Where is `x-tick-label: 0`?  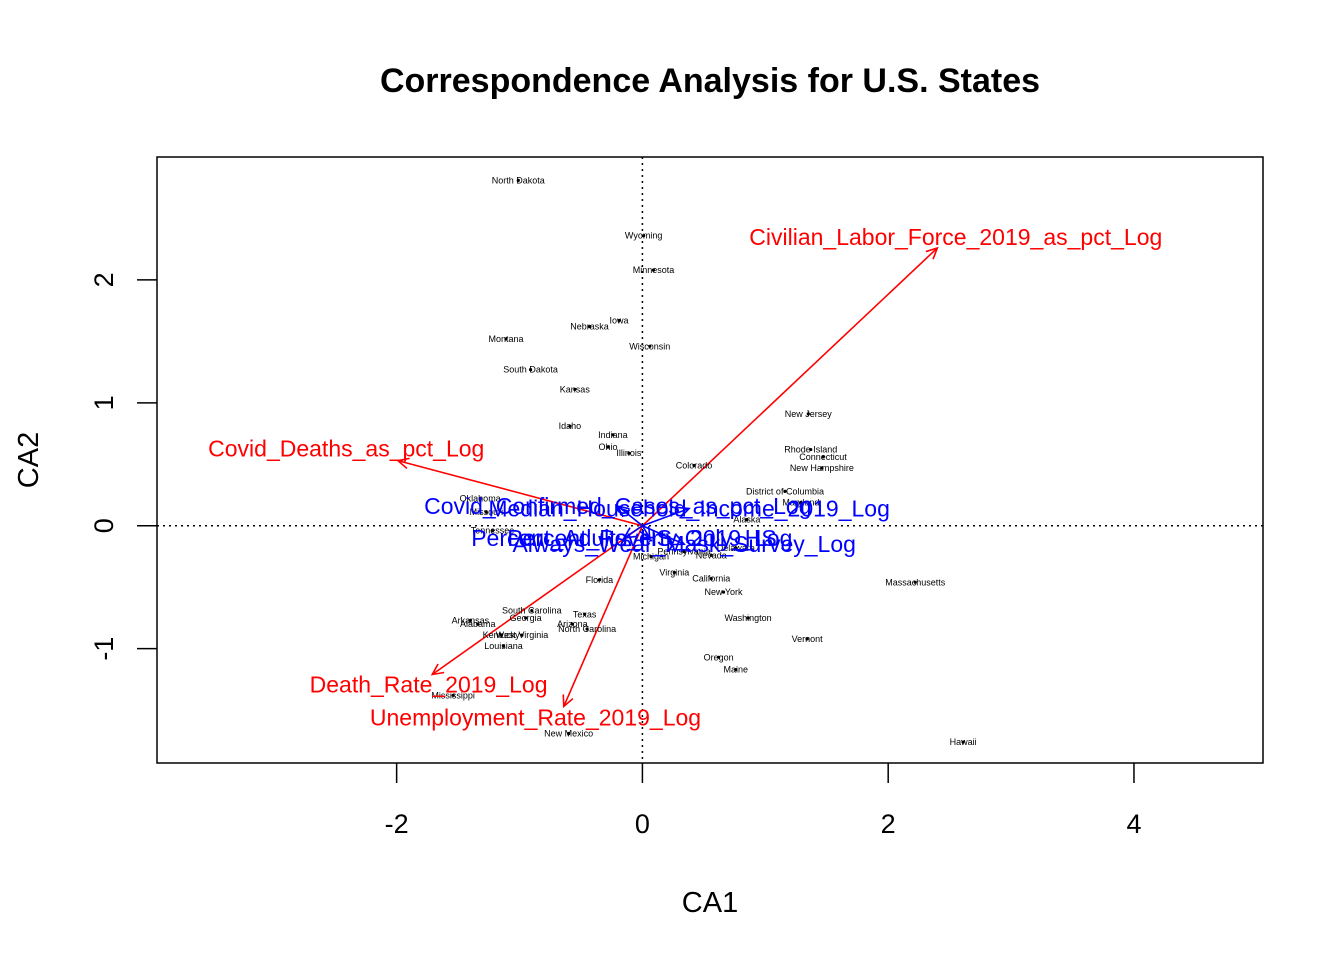
x-tick-label: 0 is located at coordinates (642, 824).